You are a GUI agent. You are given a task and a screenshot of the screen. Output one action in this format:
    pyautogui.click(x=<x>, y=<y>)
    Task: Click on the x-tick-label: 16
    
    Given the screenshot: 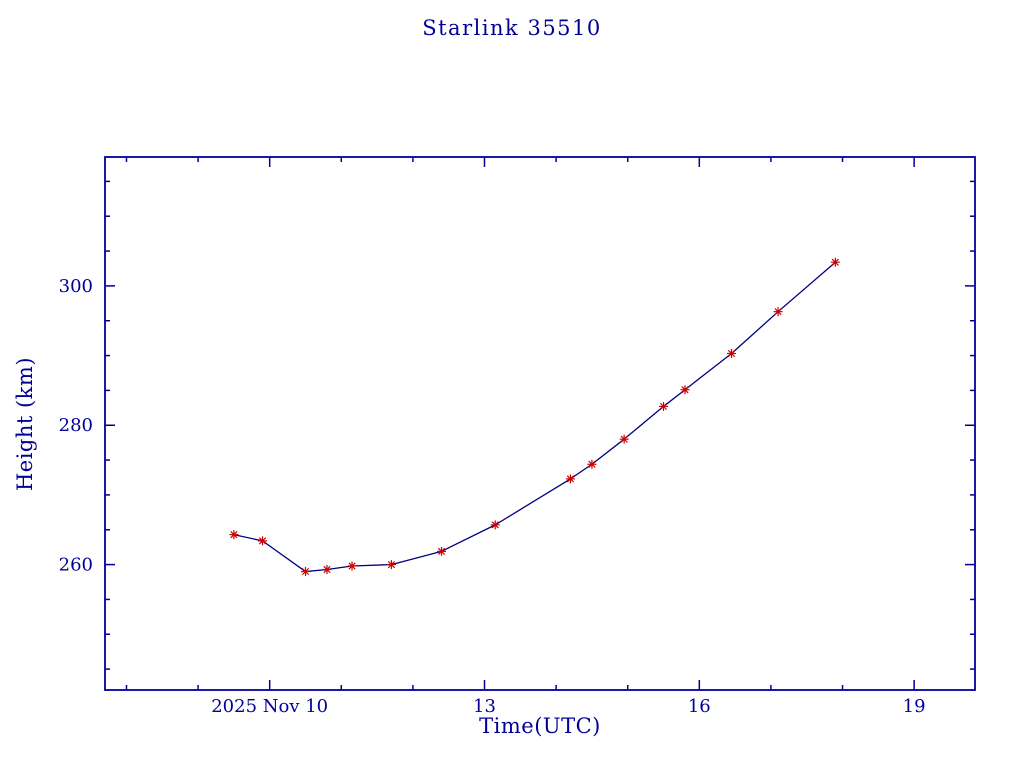 What is the action you would take?
    pyautogui.click(x=699, y=706)
    